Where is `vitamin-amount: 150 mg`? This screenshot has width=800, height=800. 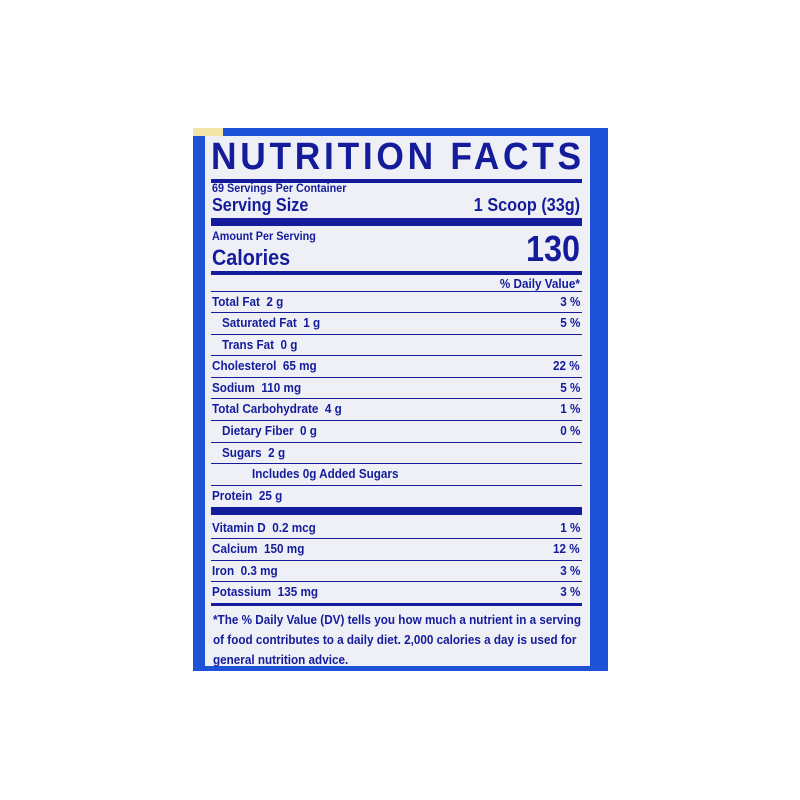
vitamin-amount: 150 mg is located at coordinates (284, 548).